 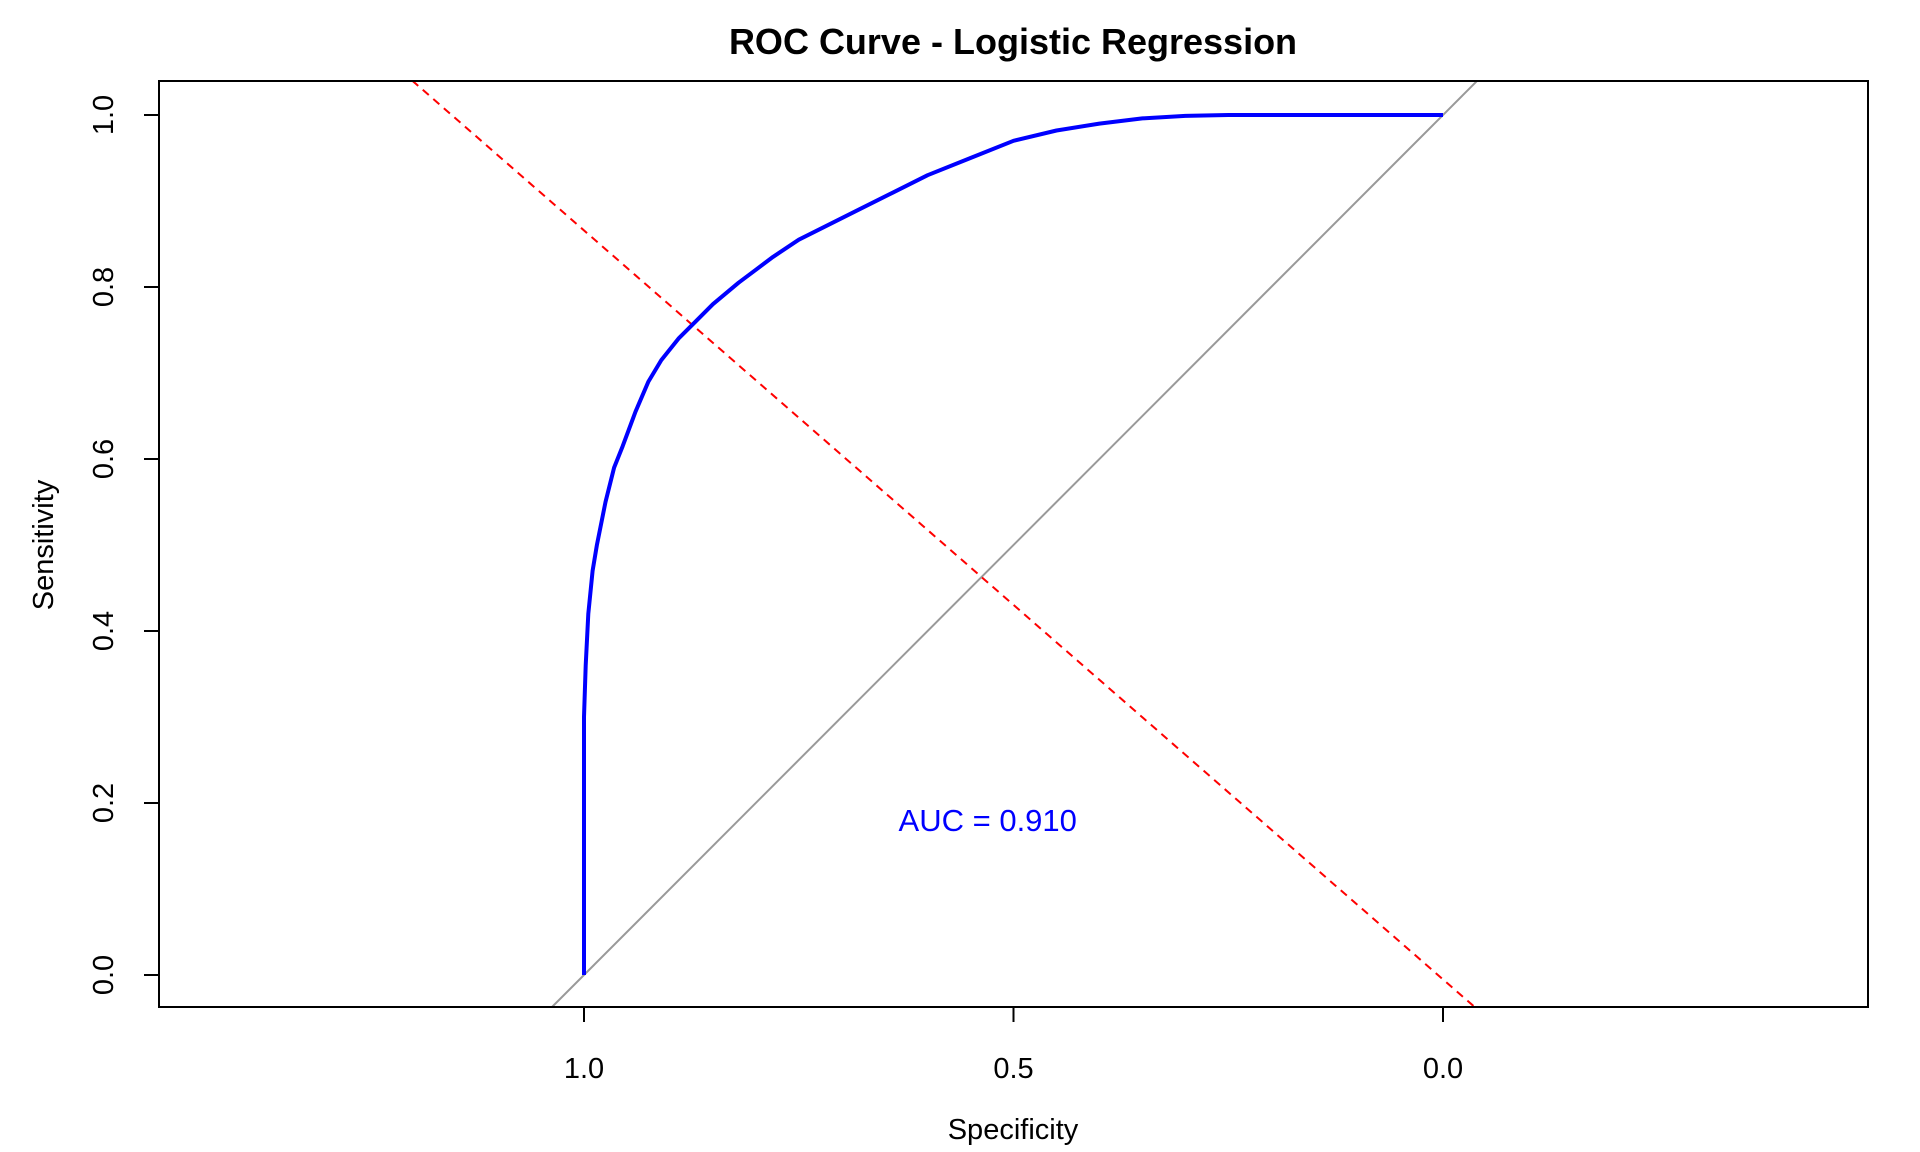 I want to click on x-tick-label: 0.0, so click(x=1443, y=1069).